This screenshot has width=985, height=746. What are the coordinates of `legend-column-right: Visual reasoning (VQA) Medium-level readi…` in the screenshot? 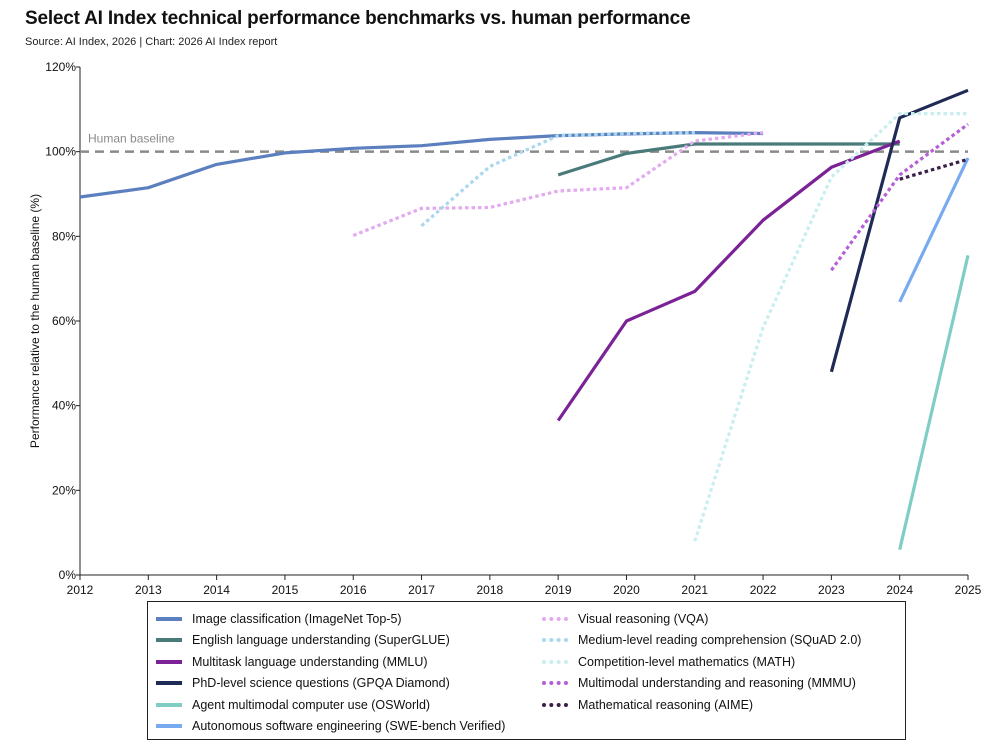 It's located at (701, 662).